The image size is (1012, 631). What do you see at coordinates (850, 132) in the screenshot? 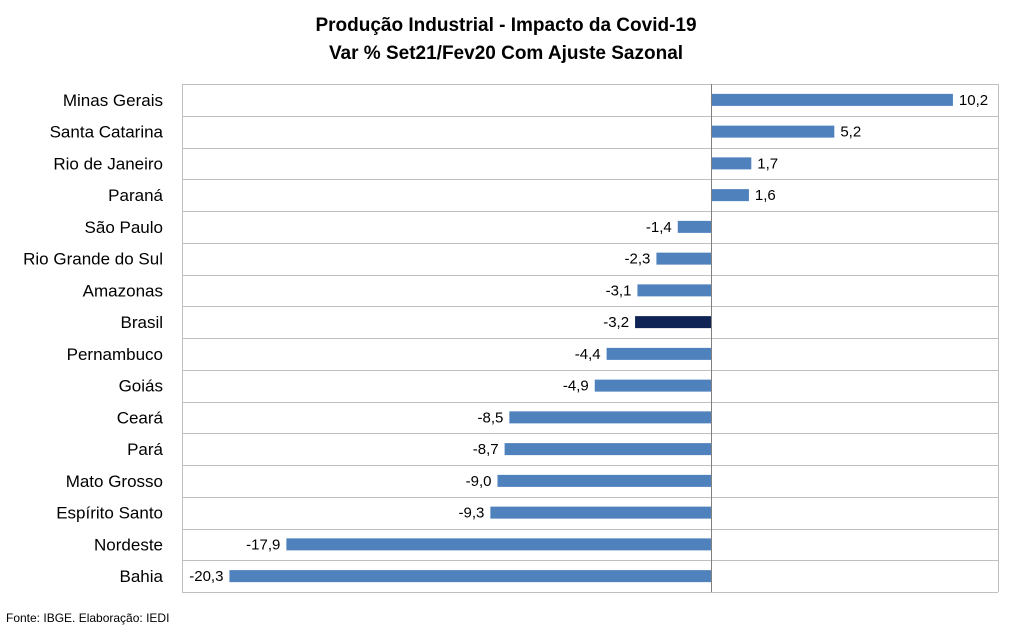
I see `data-label: 5,2` at bounding box center [850, 132].